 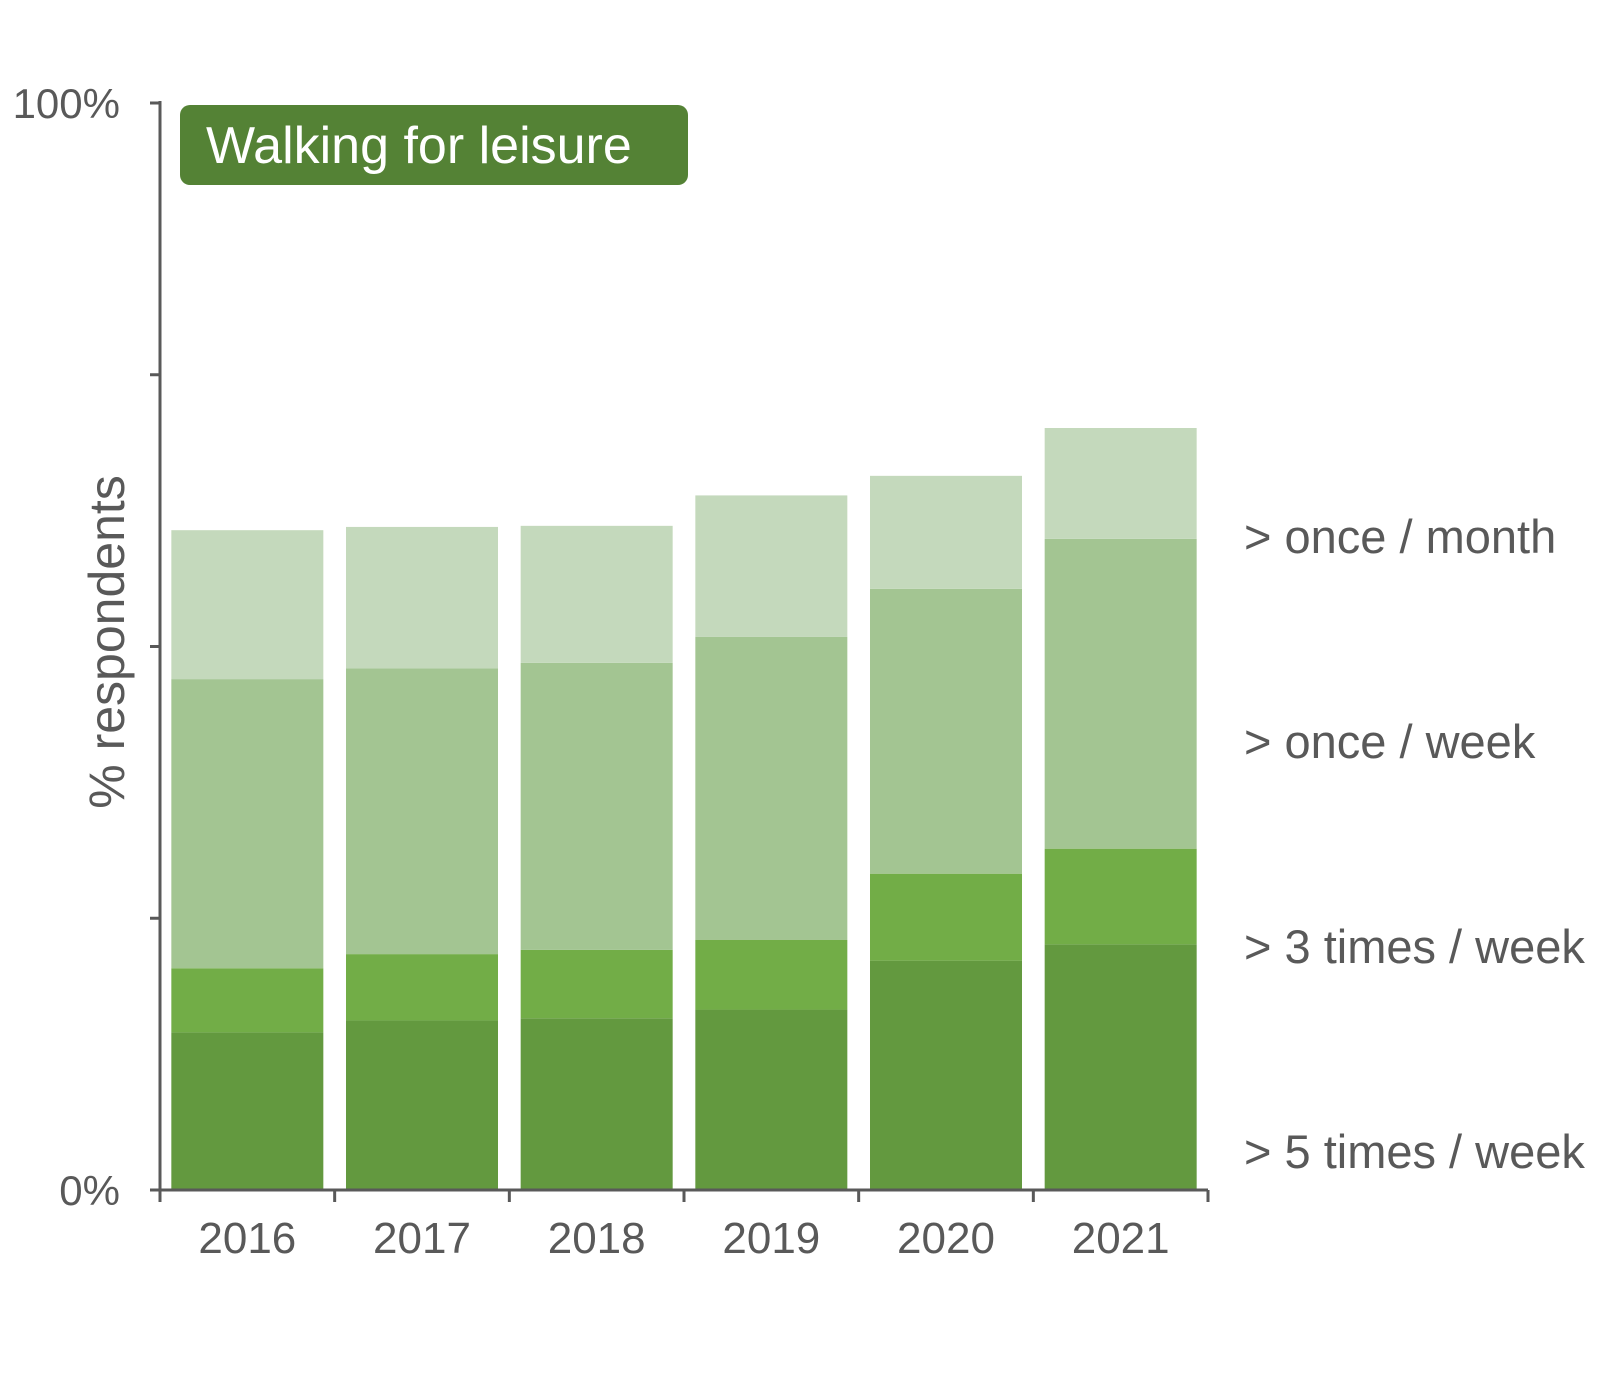 I want to click on series-label: > 5 times / week, so click(x=1414, y=1151).